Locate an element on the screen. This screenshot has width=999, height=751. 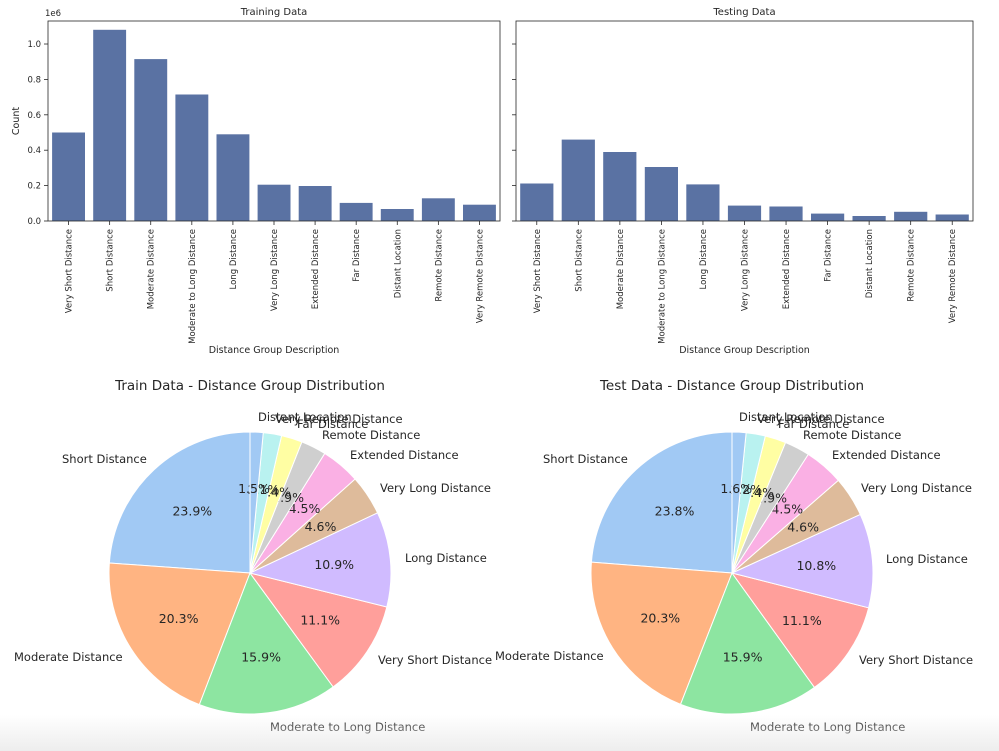
pie-pct-label: 1.5% is located at coordinates (254, 488).